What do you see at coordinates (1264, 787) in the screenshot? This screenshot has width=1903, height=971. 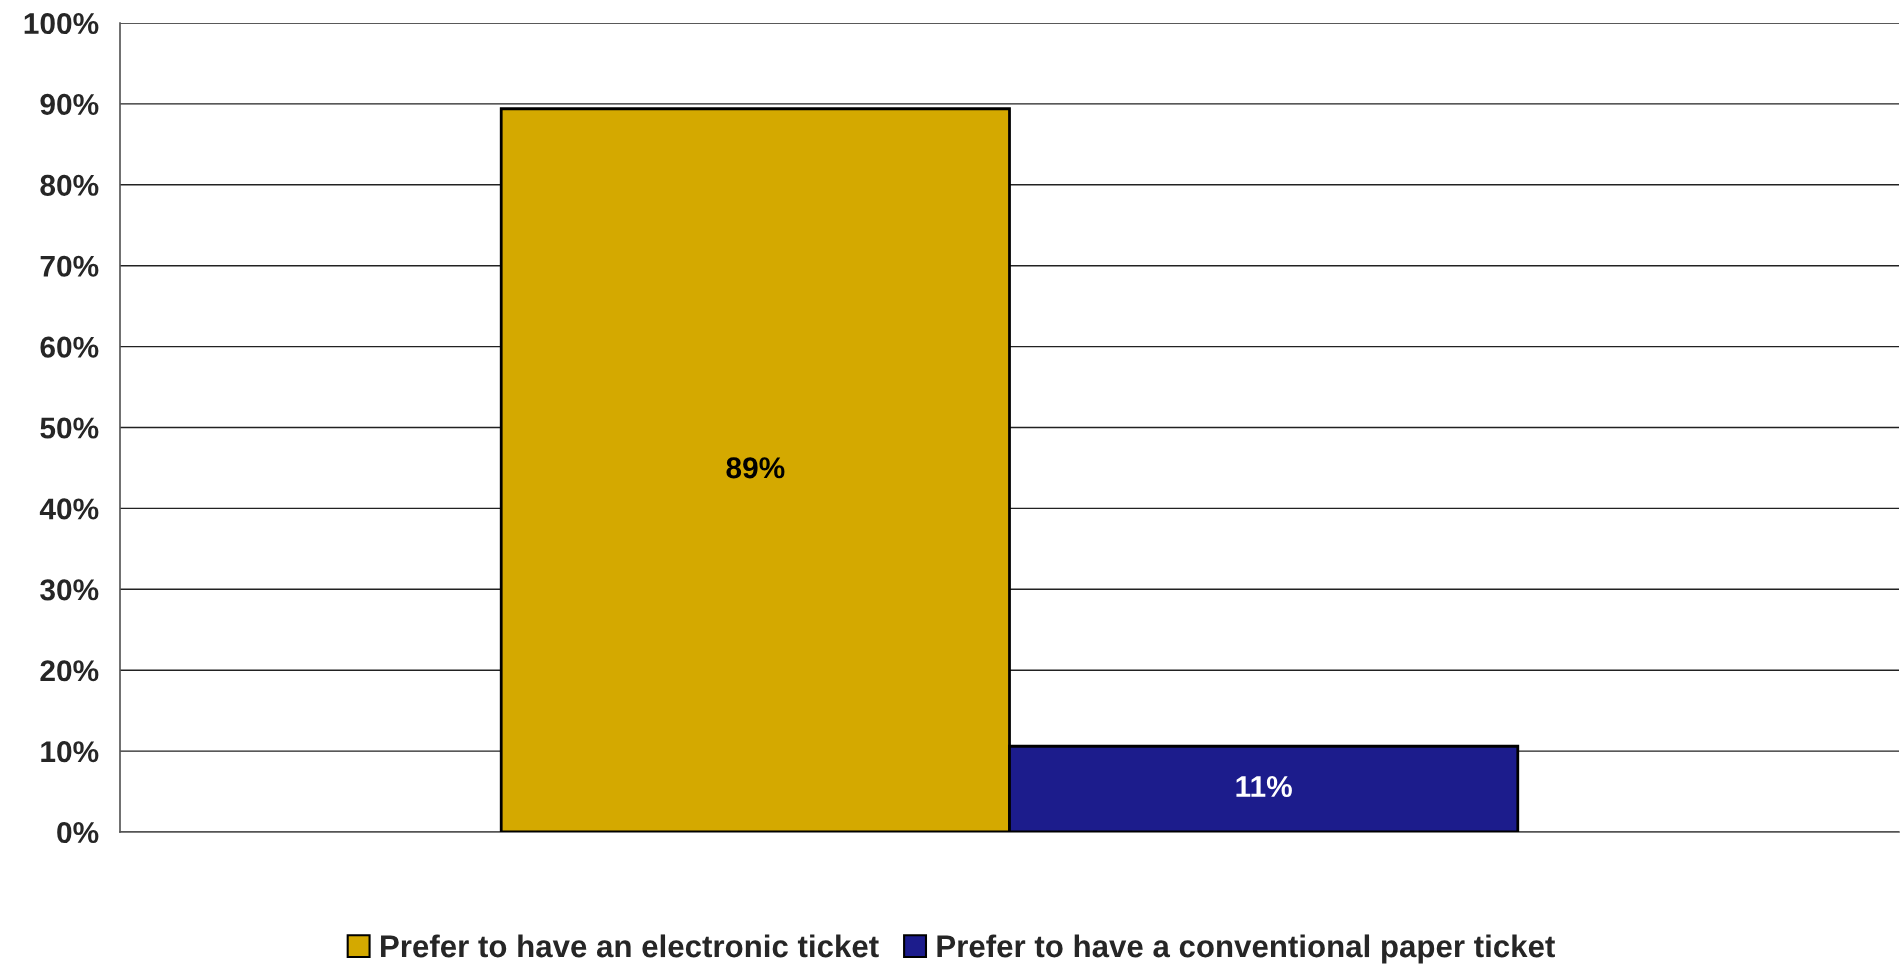 I see `data-label: 11%` at bounding box center [1264, 787].